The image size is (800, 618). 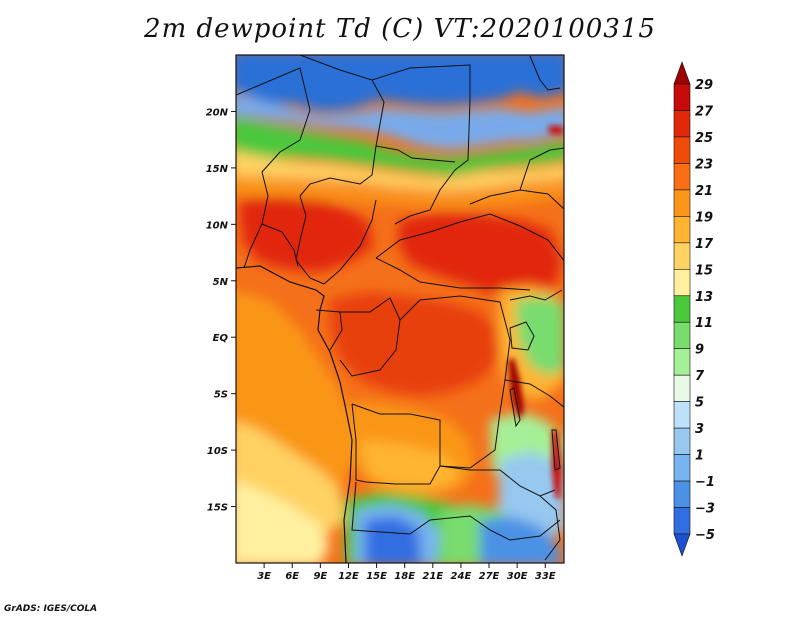 I want to click on lake-victoria, so click(x=522, y=336).